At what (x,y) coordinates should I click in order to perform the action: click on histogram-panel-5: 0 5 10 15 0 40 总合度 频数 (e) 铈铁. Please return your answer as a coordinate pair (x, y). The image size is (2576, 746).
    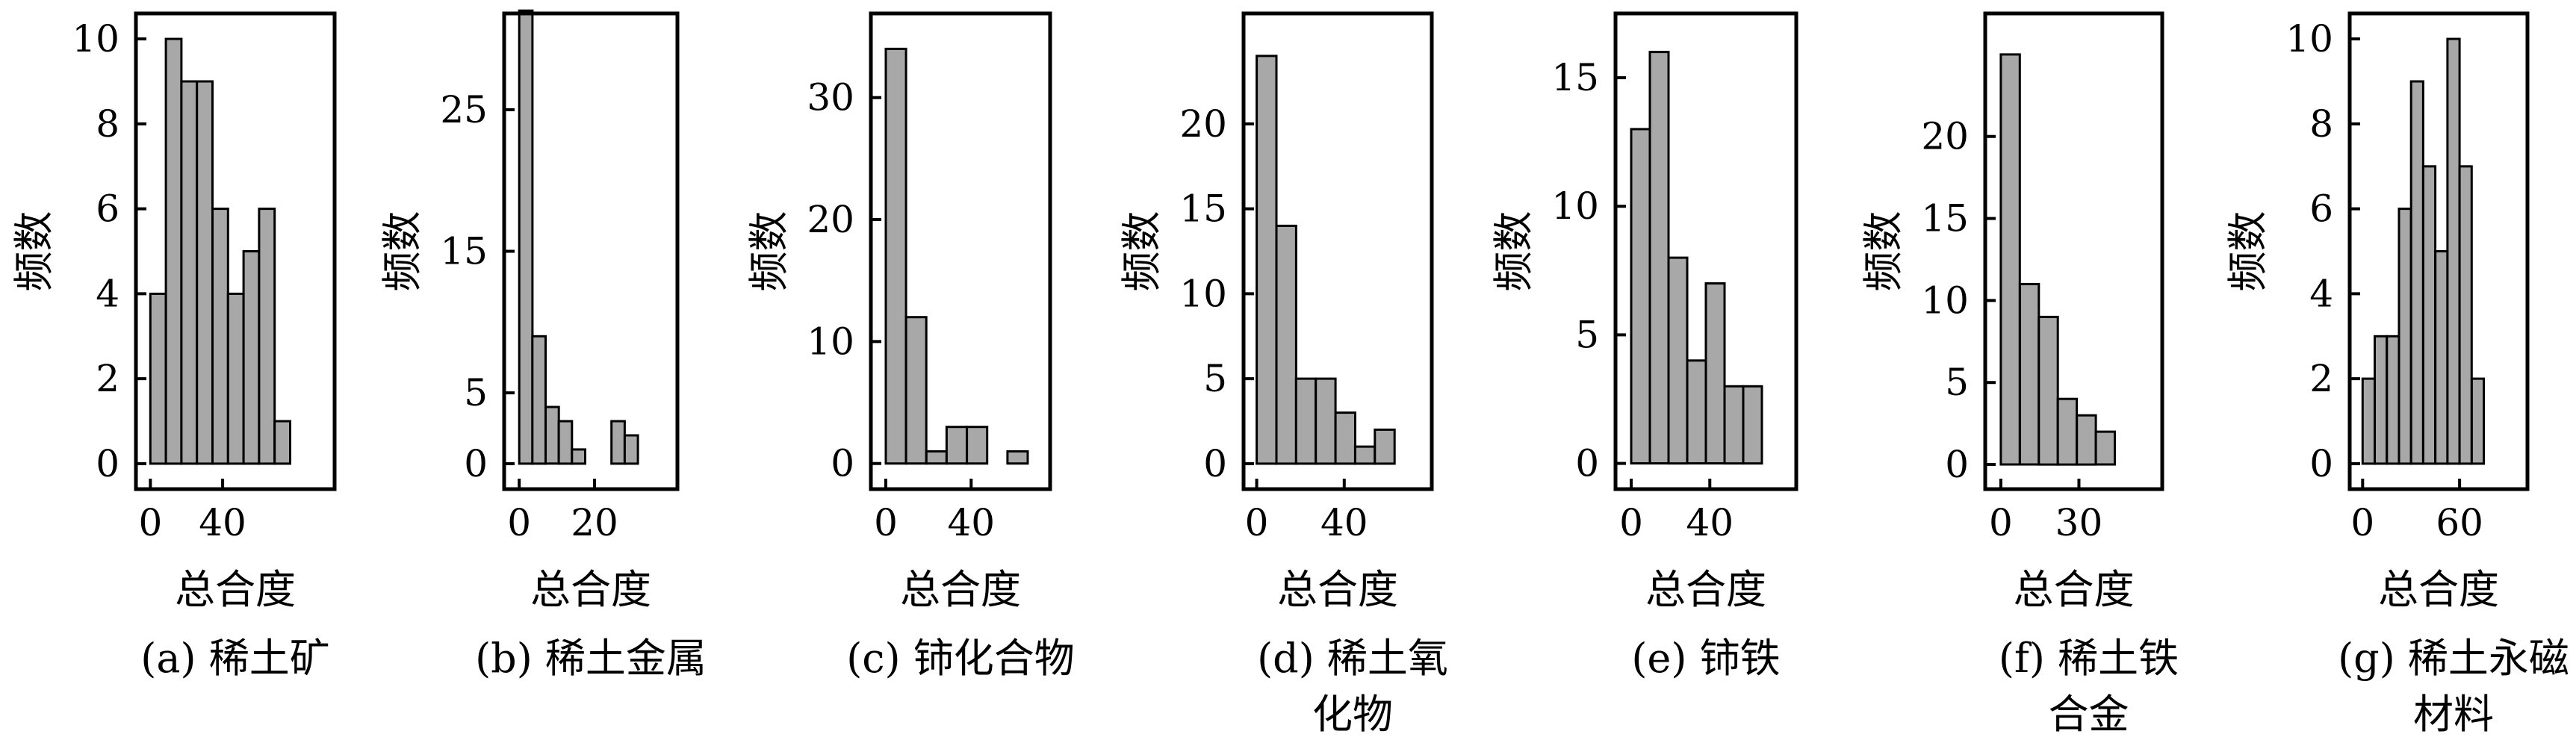
    Looking at the image, I should click on (1644, 346).